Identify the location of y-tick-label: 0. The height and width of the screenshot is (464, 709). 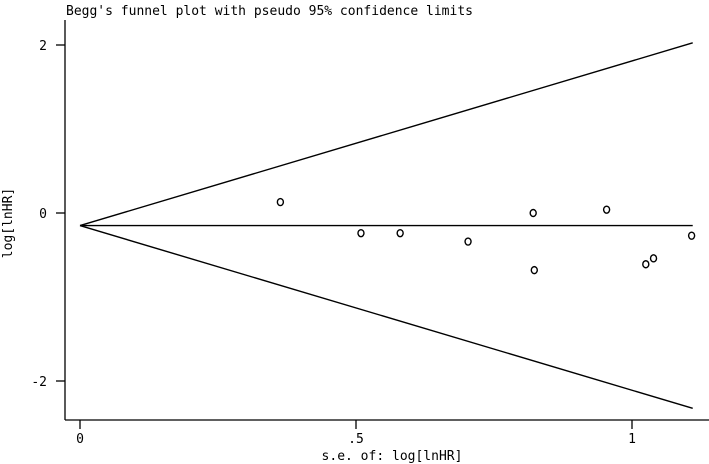
(43, 214).